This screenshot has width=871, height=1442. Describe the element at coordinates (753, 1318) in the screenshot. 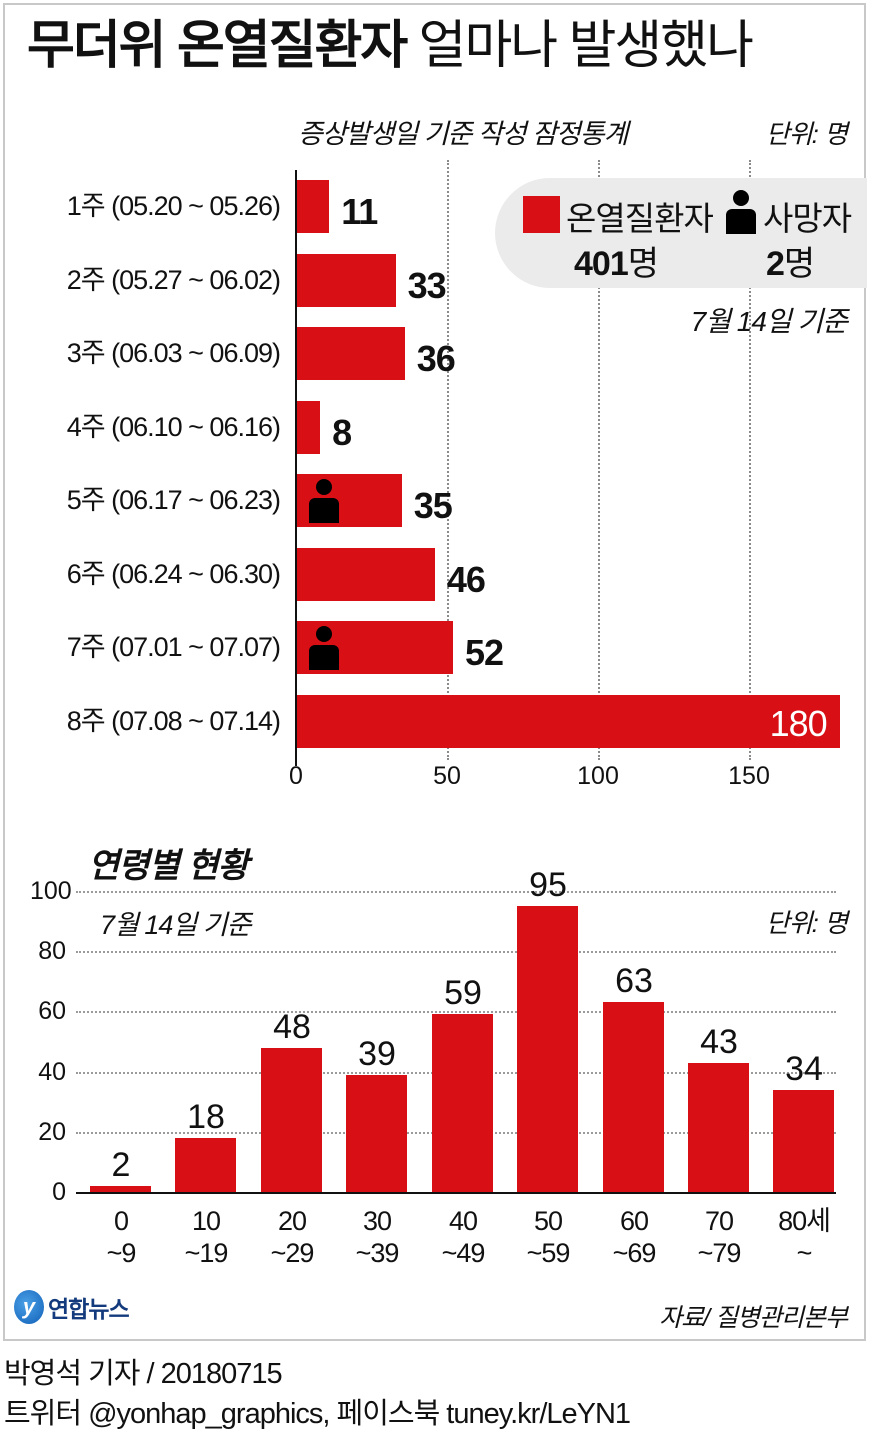

I see `data-source: 자료/ 질병관리본부` at that location.